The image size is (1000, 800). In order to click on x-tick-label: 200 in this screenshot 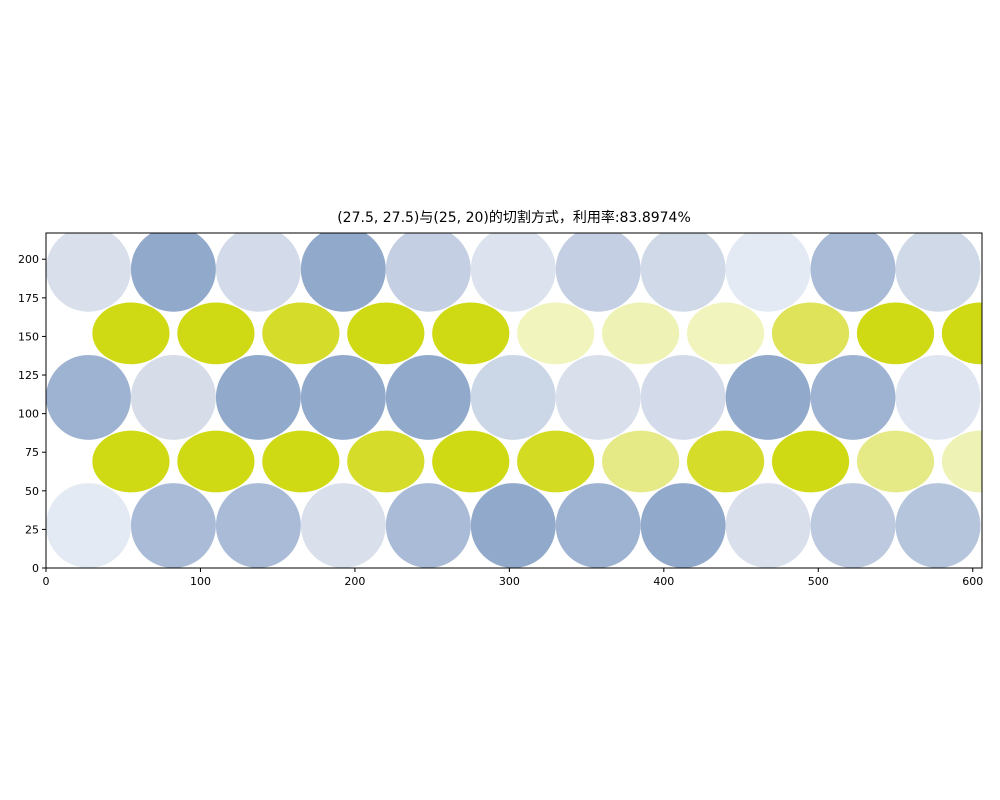, I will do `click(354, 581)`.